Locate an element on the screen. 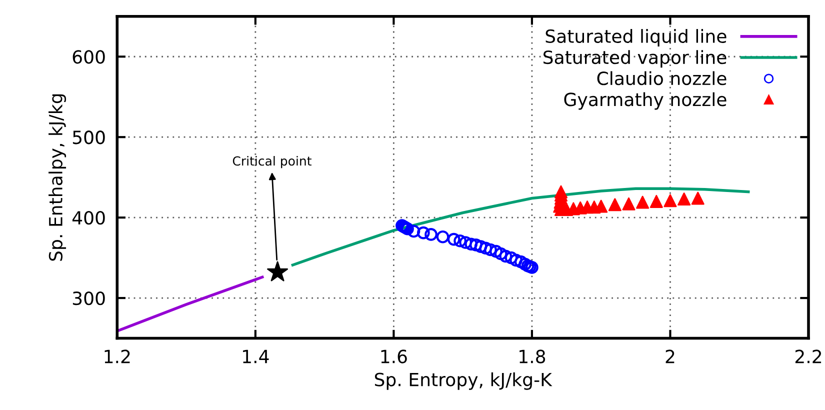 Image resolution: width=825 pixels, height=410 pixels. annotation: Critical point is located at coordinates (272, 162).